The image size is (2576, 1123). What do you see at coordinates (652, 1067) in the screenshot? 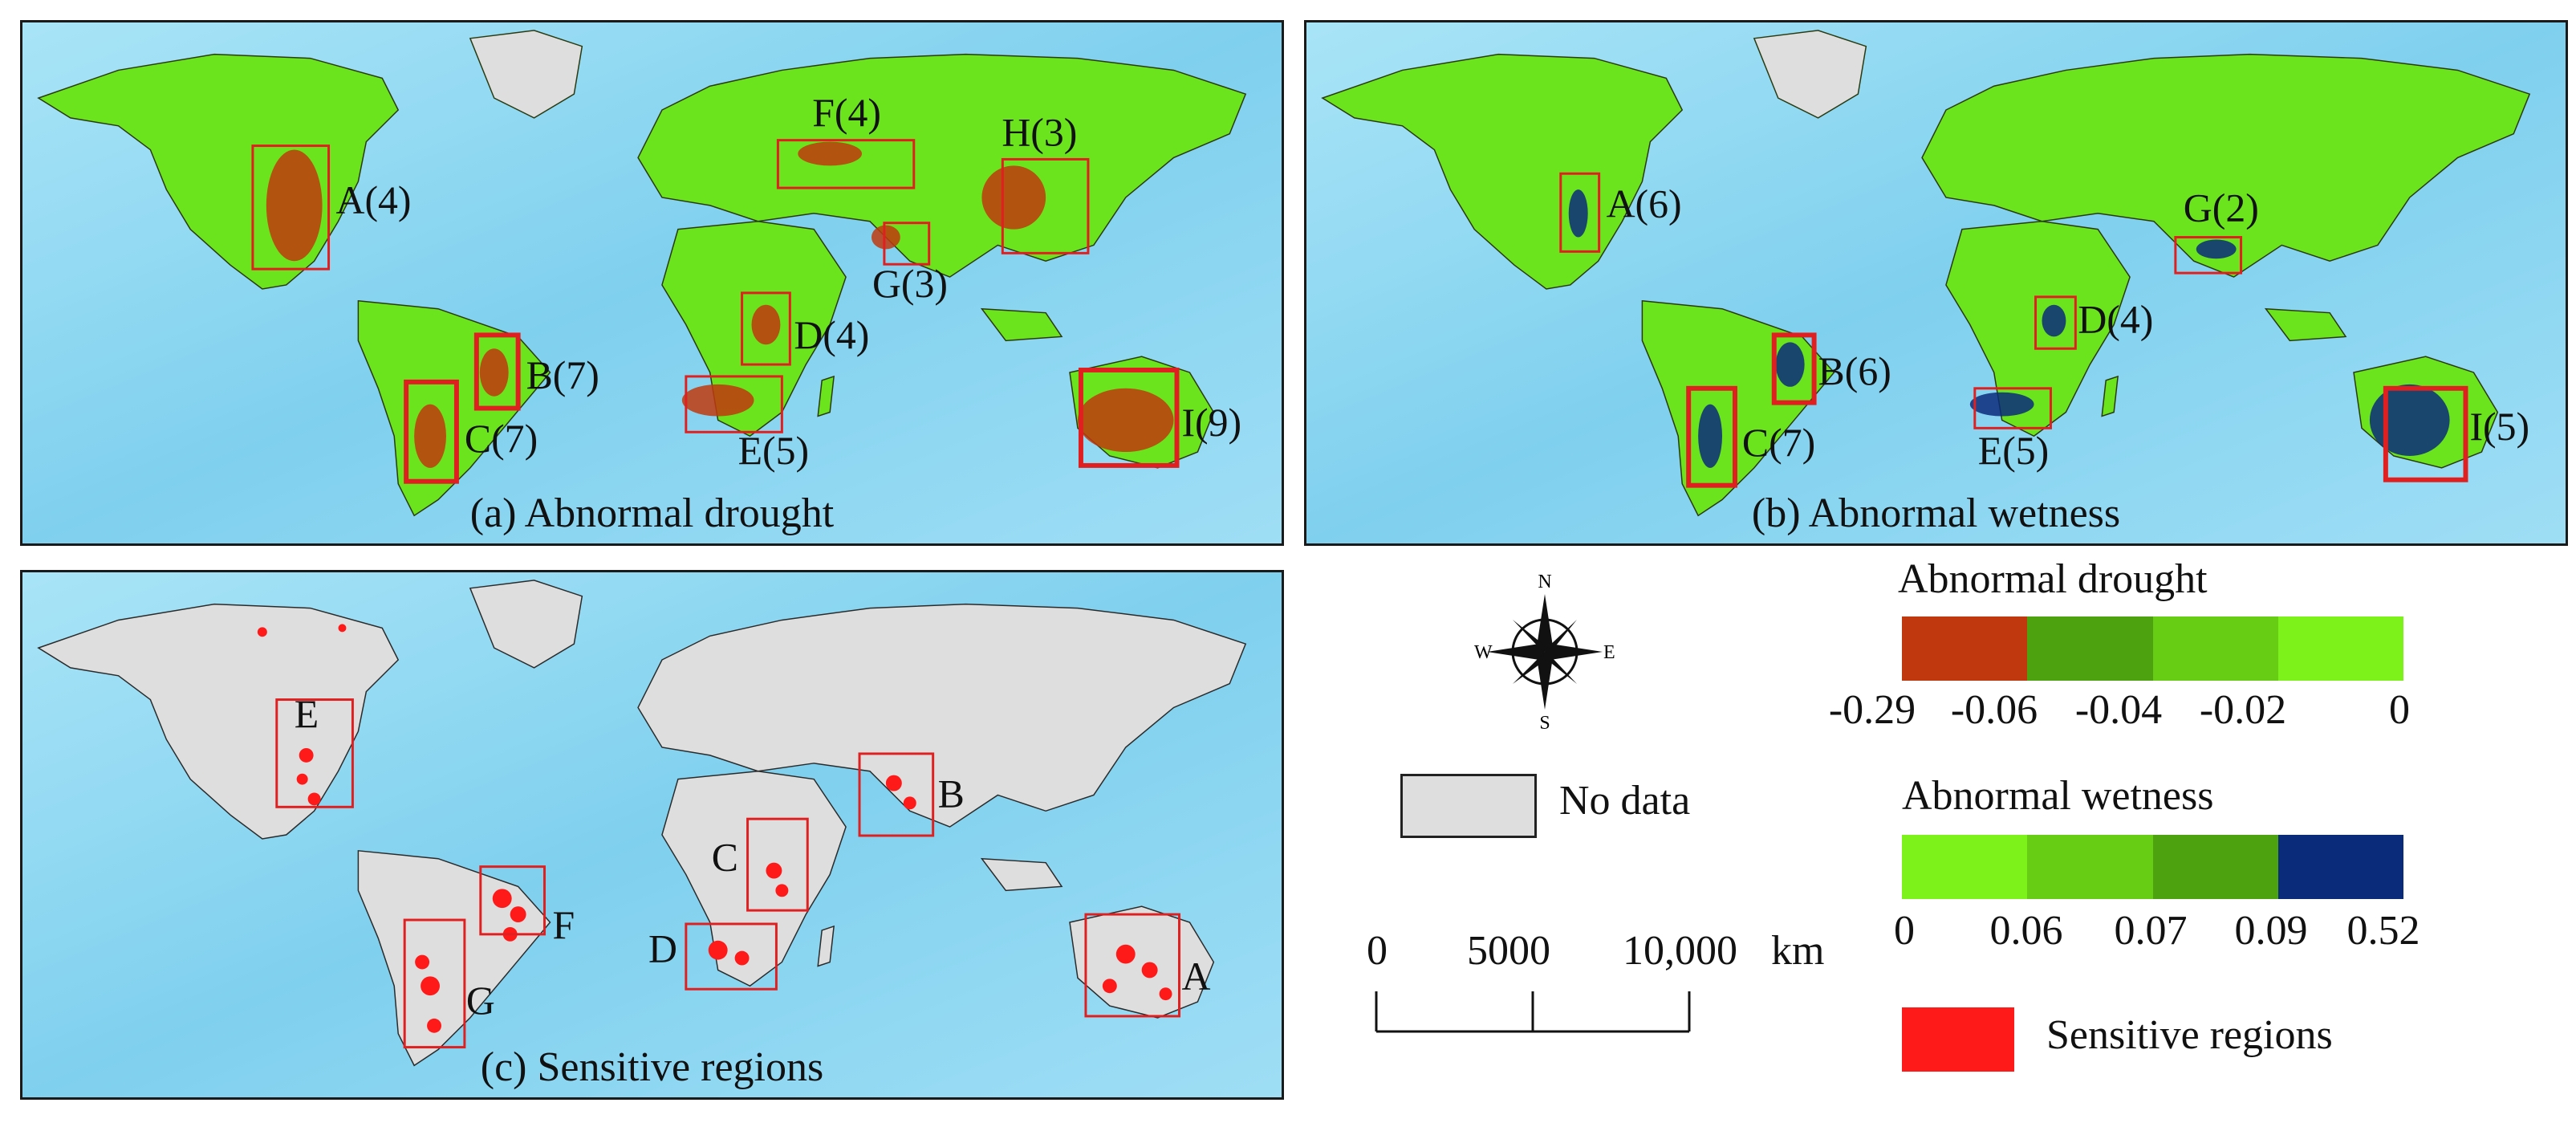
I see `caption-sensitive-regions: (c) Sensitive regions` at bounding box center [652, 1067].